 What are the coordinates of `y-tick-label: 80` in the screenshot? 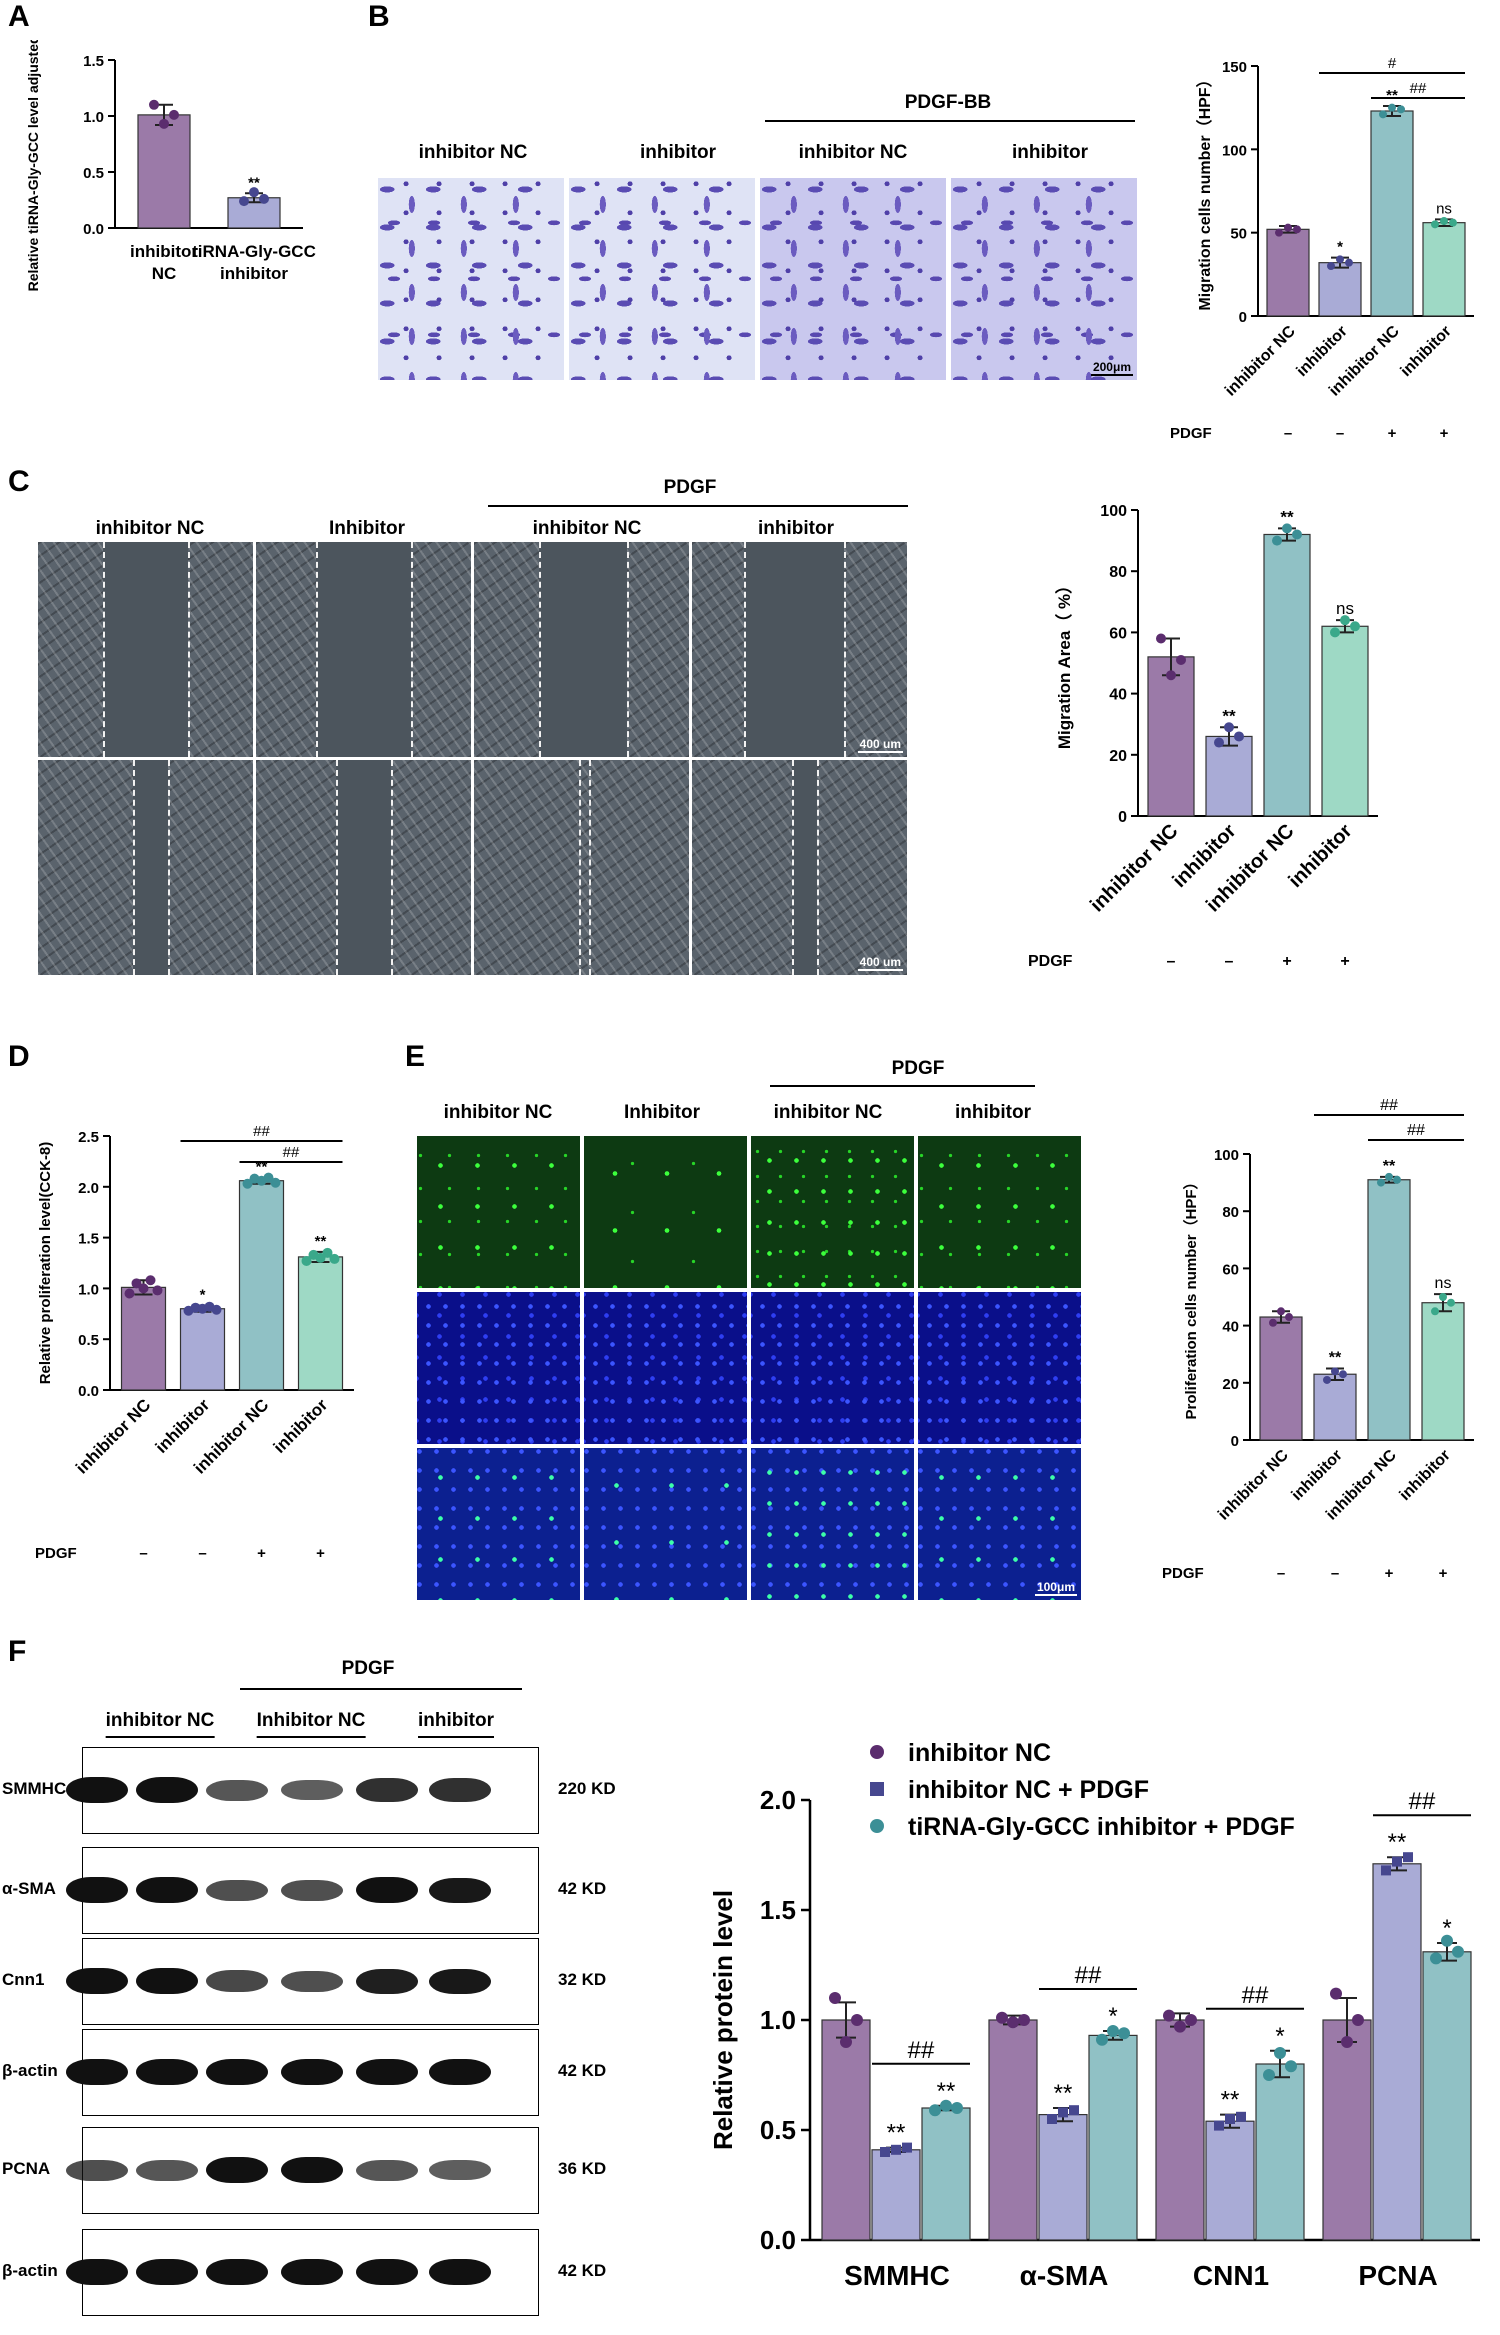 It's located at (1118, 572).